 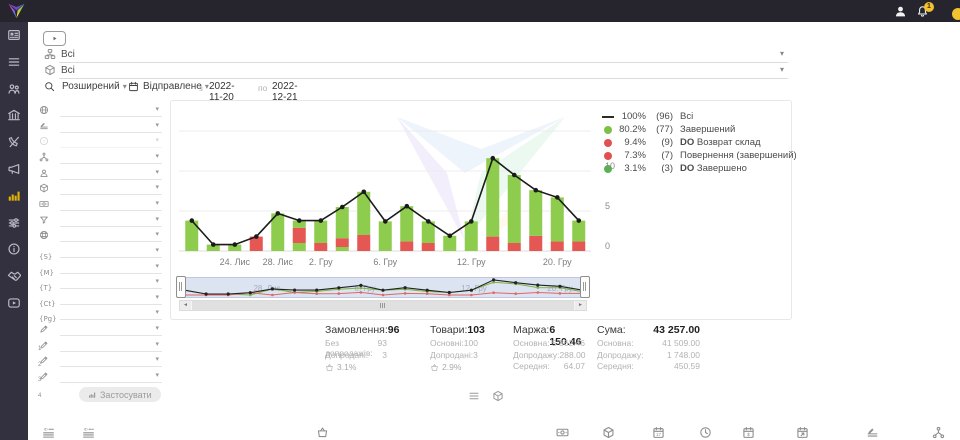 What do you see at coordinates (14, 223) in the screenshot?
I see `sidebar-item-settings` at bounding box center [14, 223].